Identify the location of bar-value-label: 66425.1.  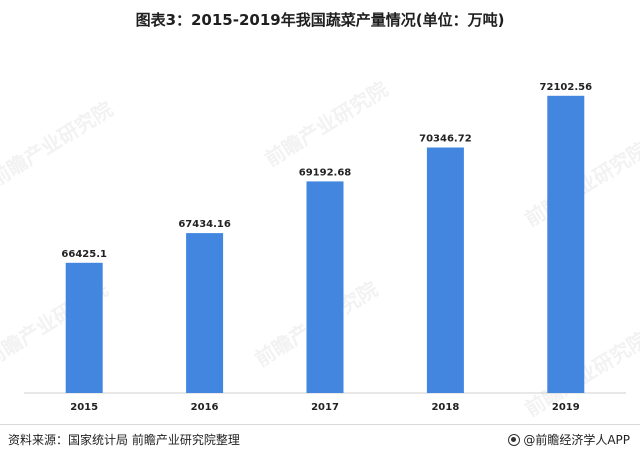
(84, 254).